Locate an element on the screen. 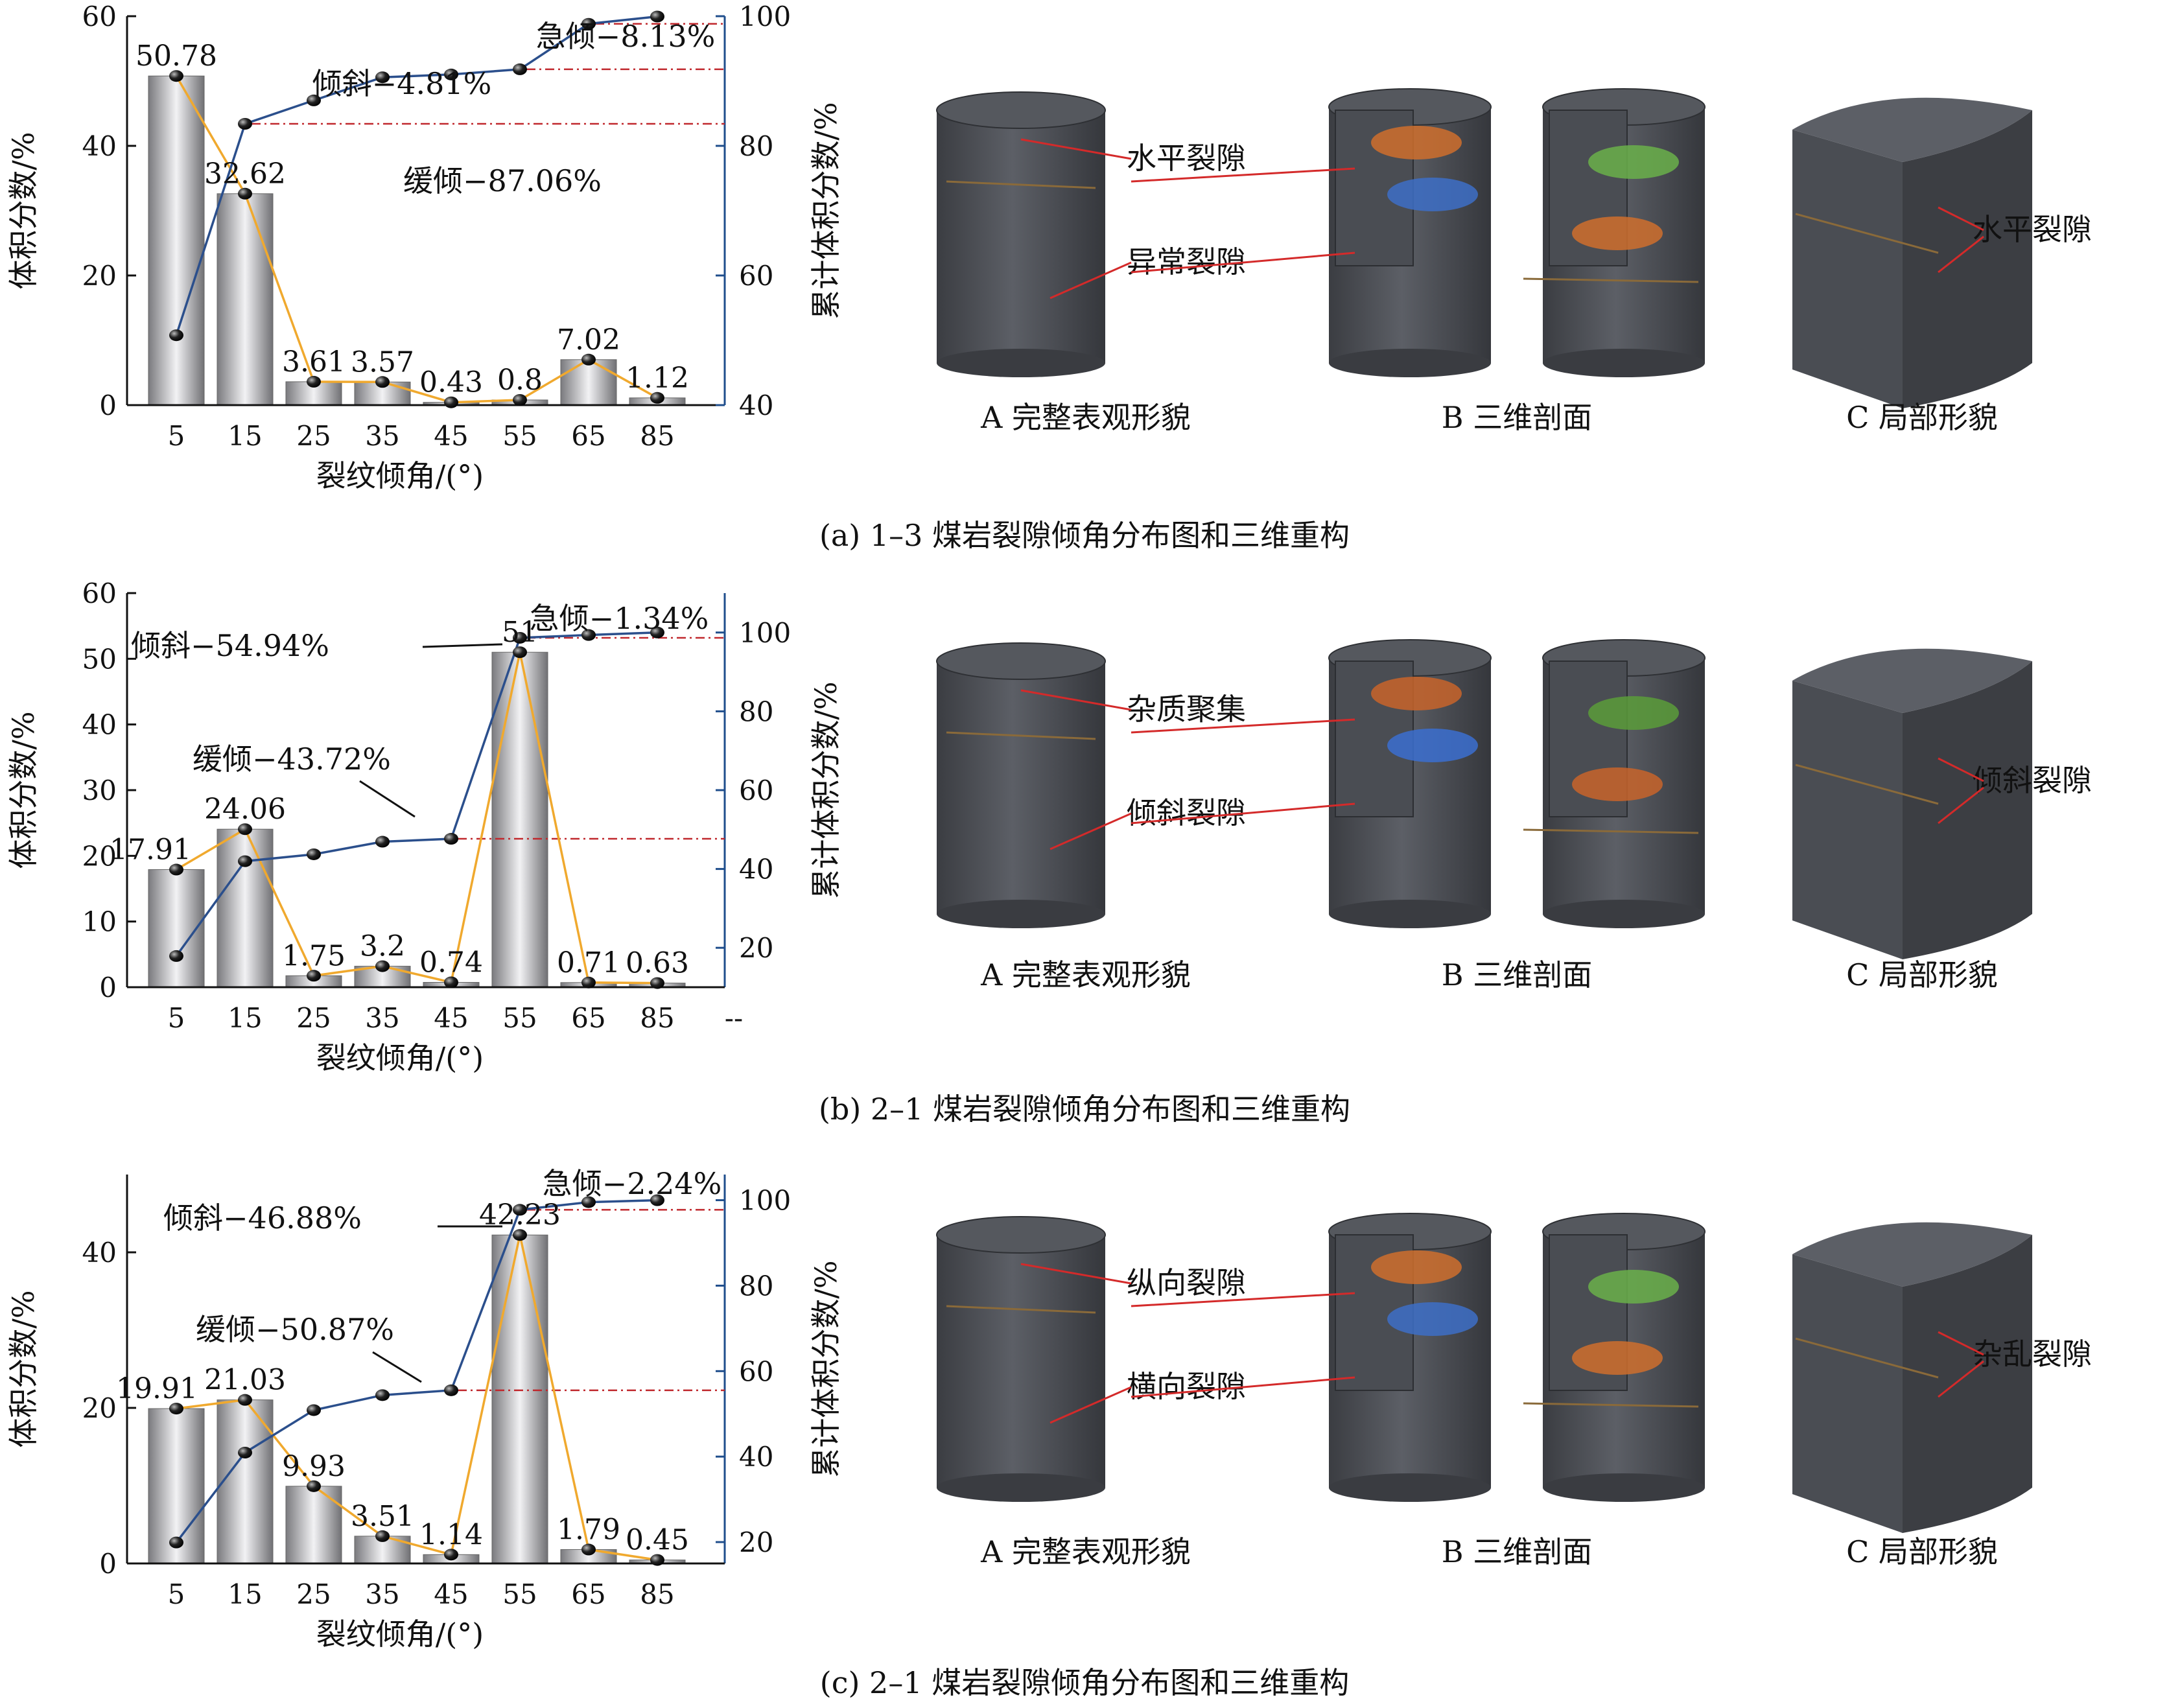 The height and width of the screenshot is (1708, 2169). data-label: 21.03 is located at coordinates (245, 1381).